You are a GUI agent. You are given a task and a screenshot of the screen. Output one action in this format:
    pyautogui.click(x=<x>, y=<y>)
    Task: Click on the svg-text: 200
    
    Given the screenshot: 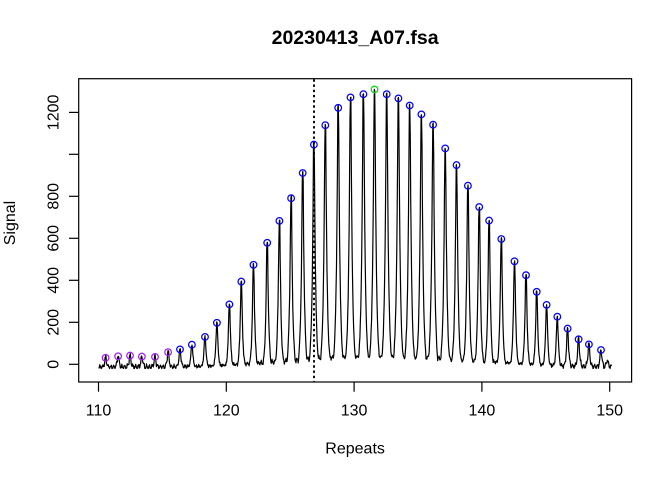 What is the action you would take?
    pyautogui.click(x=54, y=322)
    